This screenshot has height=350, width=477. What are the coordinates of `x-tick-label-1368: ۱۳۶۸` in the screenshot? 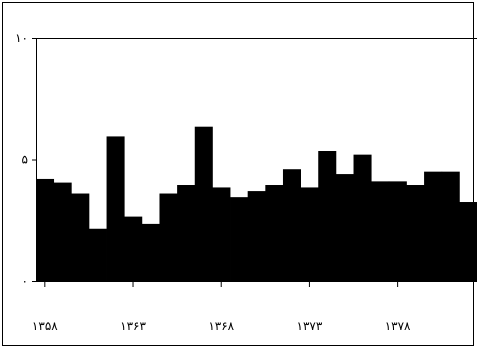 It's located at (221, 326).